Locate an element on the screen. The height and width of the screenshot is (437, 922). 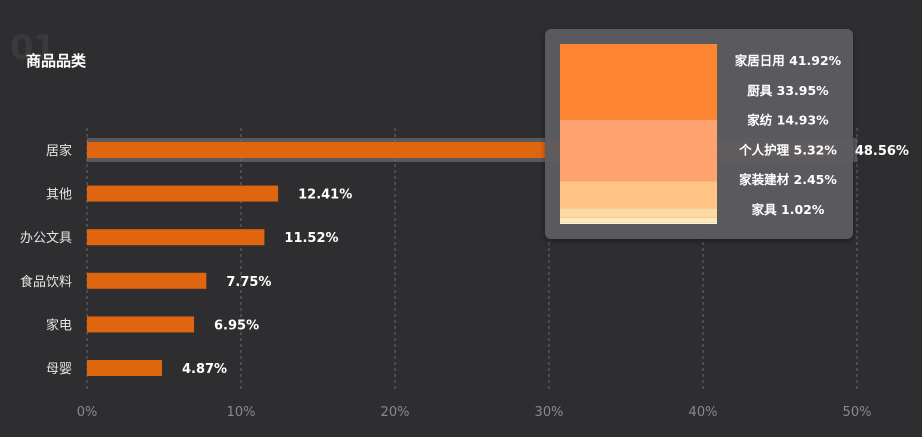
category-label: 母婴 is located at coordinates (59, 369).